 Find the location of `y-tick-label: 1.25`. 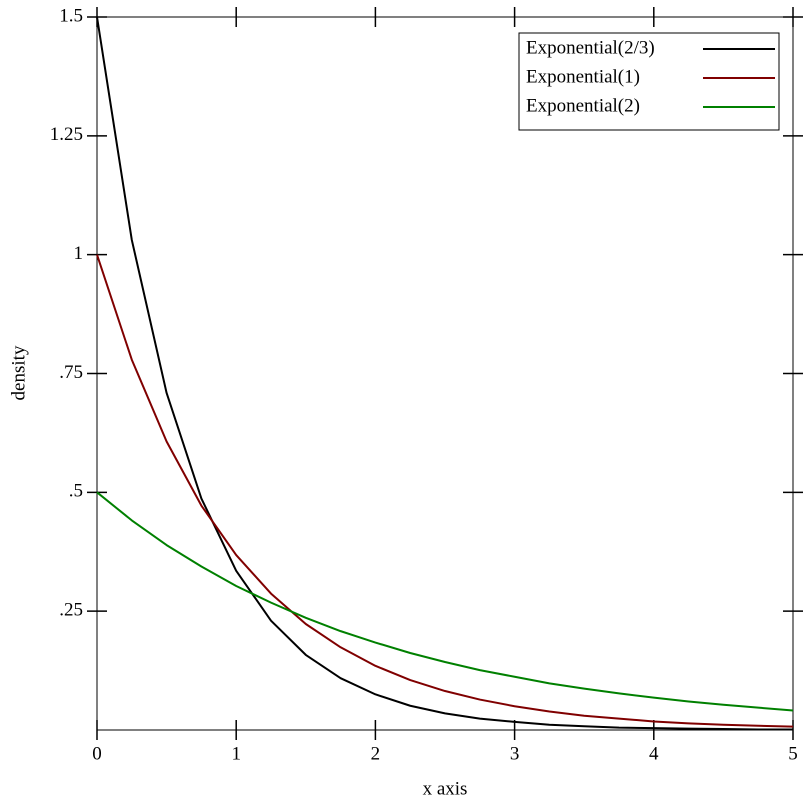

y-tick-label: 1.25 is located at coordinates (66, 134).